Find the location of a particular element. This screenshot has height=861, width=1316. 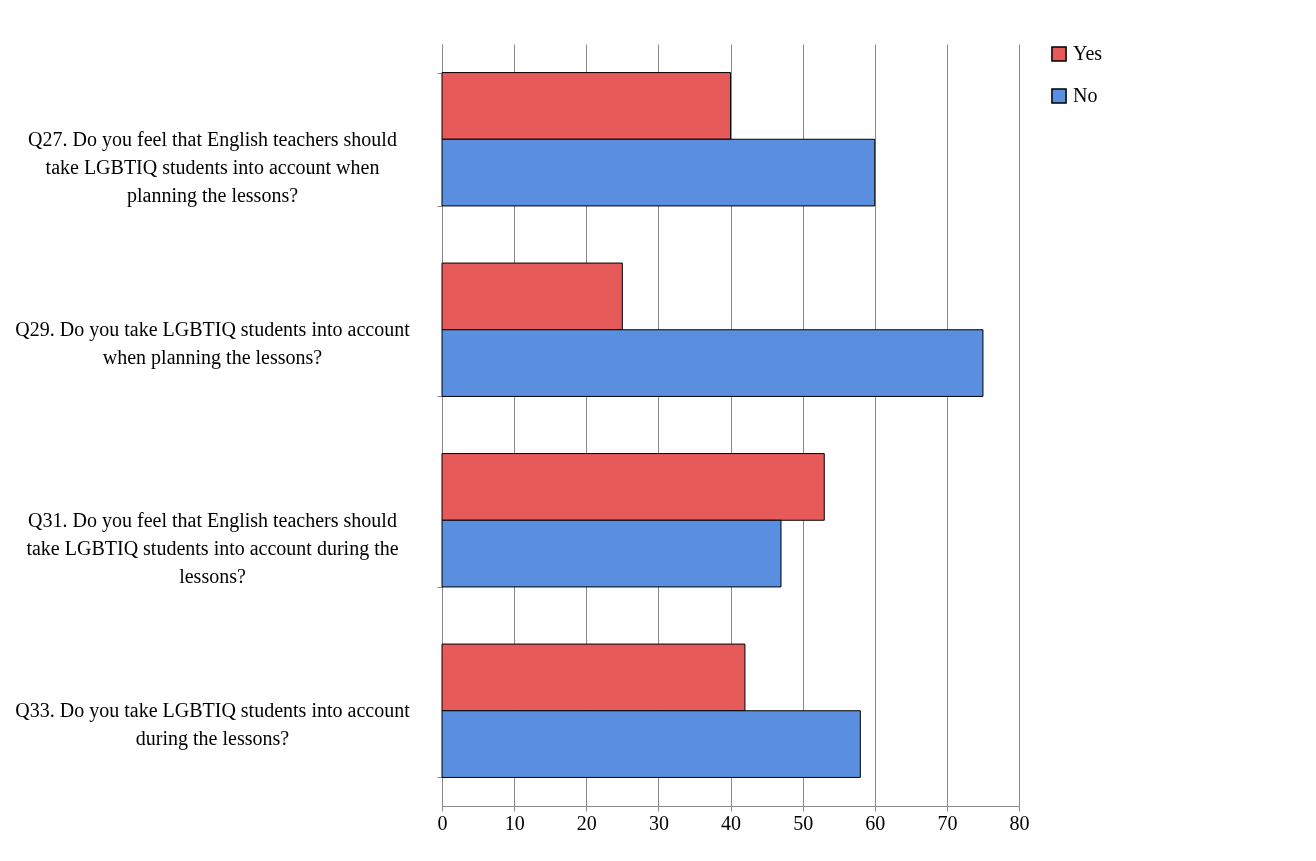

x-tick-label: 50 is located at coordinates (803, 822).